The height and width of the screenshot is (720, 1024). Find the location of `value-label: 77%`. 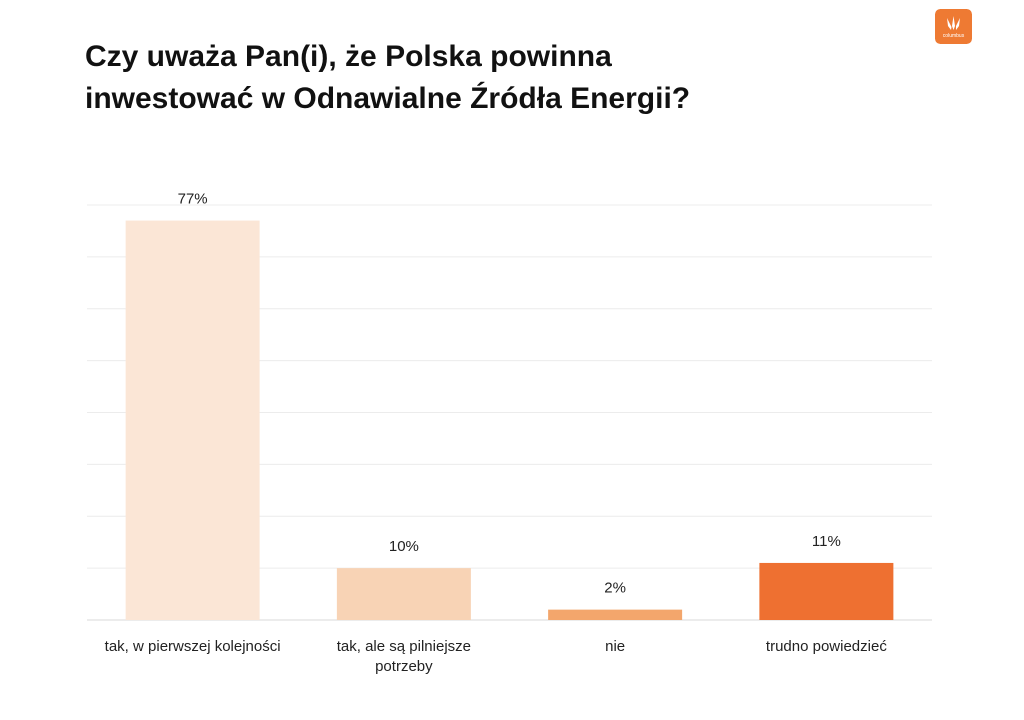

value-label: 77% is located at coordinates (193, 199).